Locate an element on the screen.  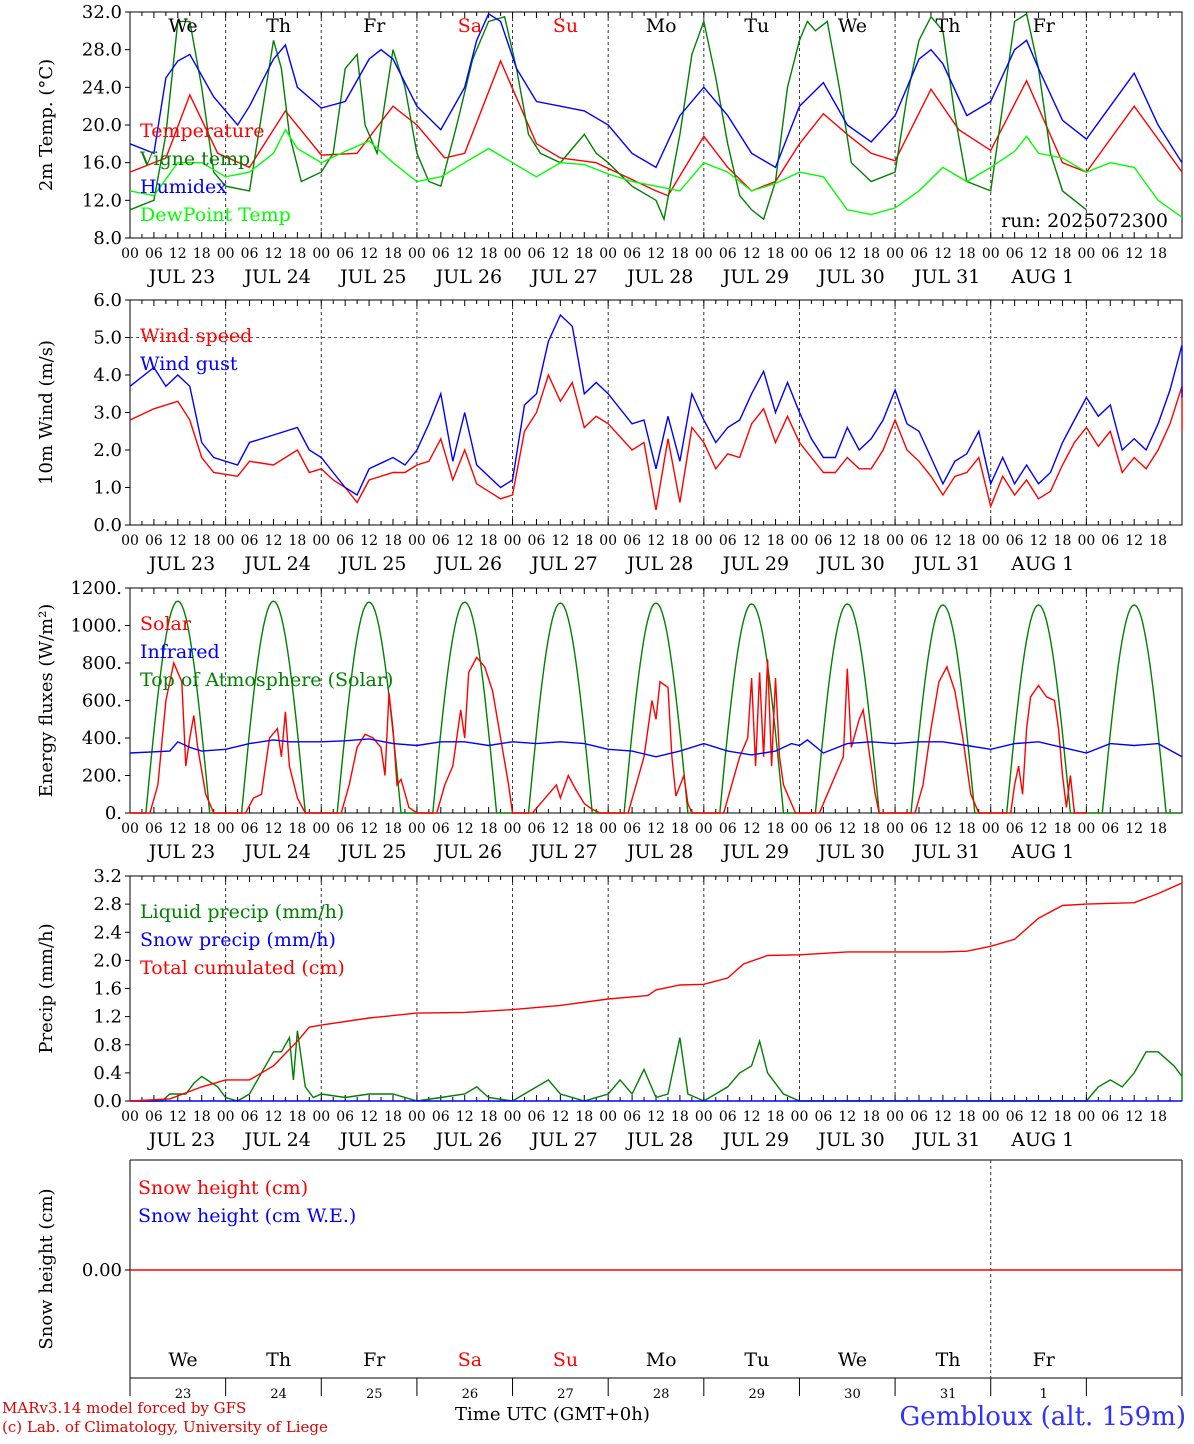
y-tick-label: 200. is located at coordinates (102, 776).